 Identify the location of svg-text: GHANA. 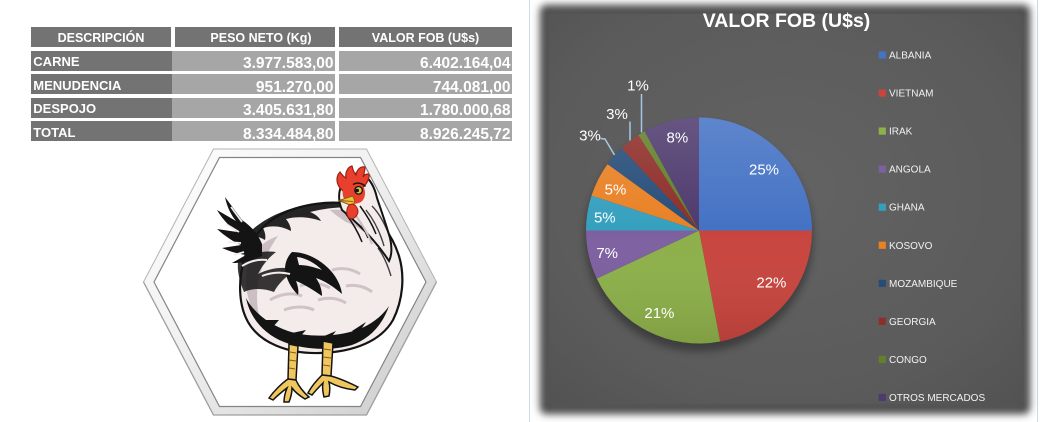
(907, 208).